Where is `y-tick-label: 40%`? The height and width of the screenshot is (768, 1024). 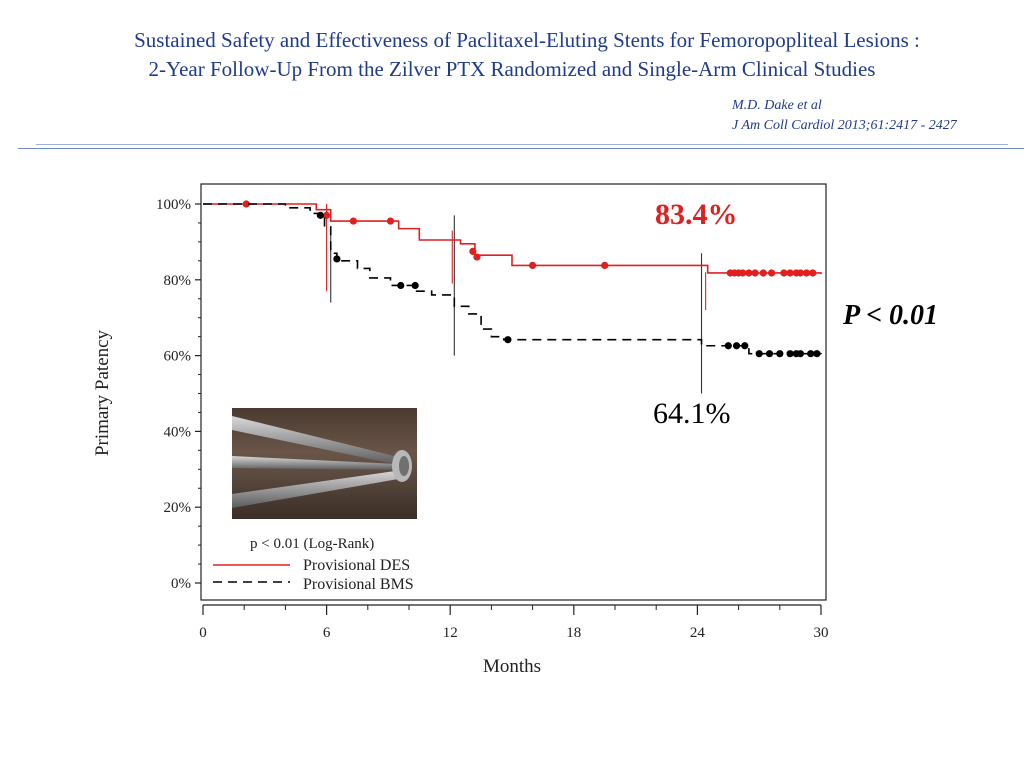
y-tick-label: 40% is located at coordinates (178, 432).